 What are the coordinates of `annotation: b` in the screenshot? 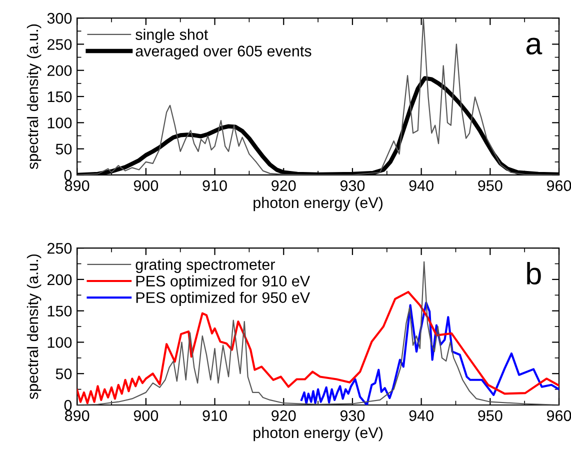 It's located at (534, 273).